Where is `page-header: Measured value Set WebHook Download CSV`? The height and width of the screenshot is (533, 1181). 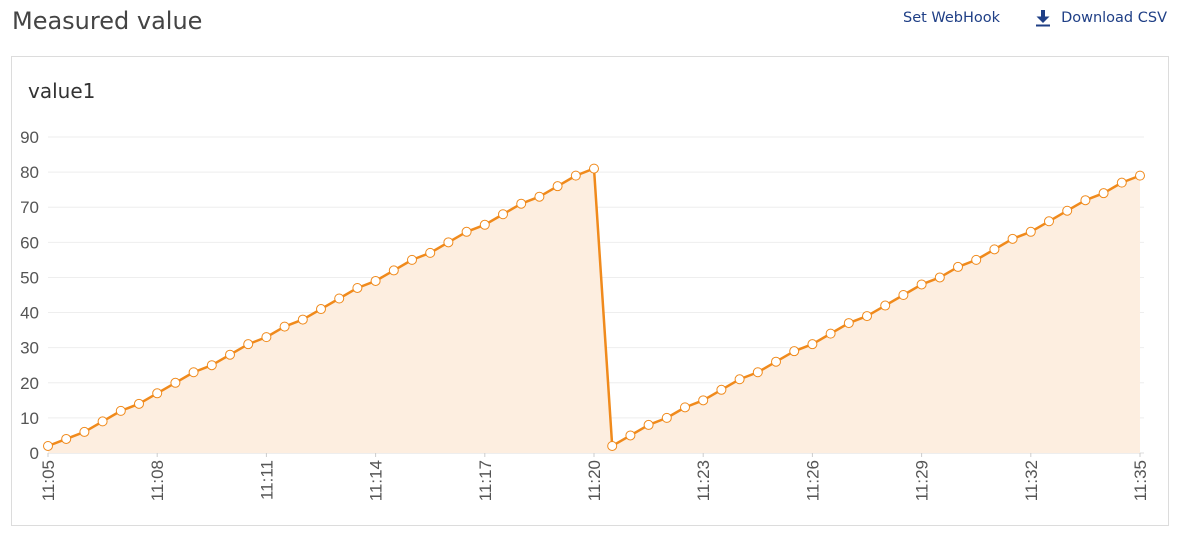 page-header: Measured value Set WebHook Download CSV is located at coordinates (590, 25).